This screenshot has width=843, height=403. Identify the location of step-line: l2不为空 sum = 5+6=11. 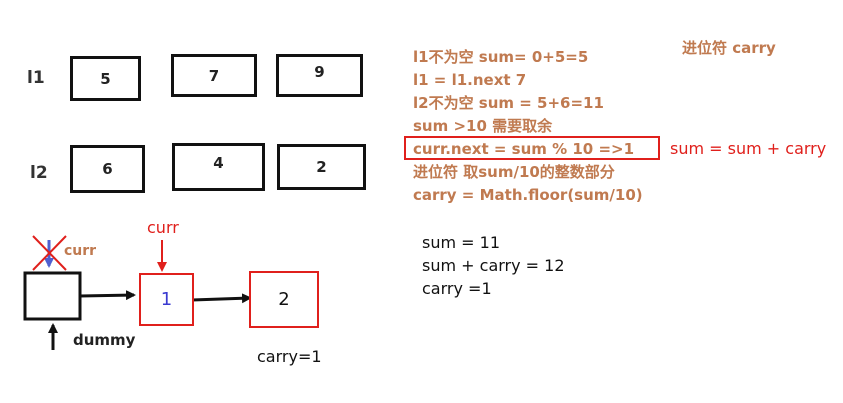
(508, 103).